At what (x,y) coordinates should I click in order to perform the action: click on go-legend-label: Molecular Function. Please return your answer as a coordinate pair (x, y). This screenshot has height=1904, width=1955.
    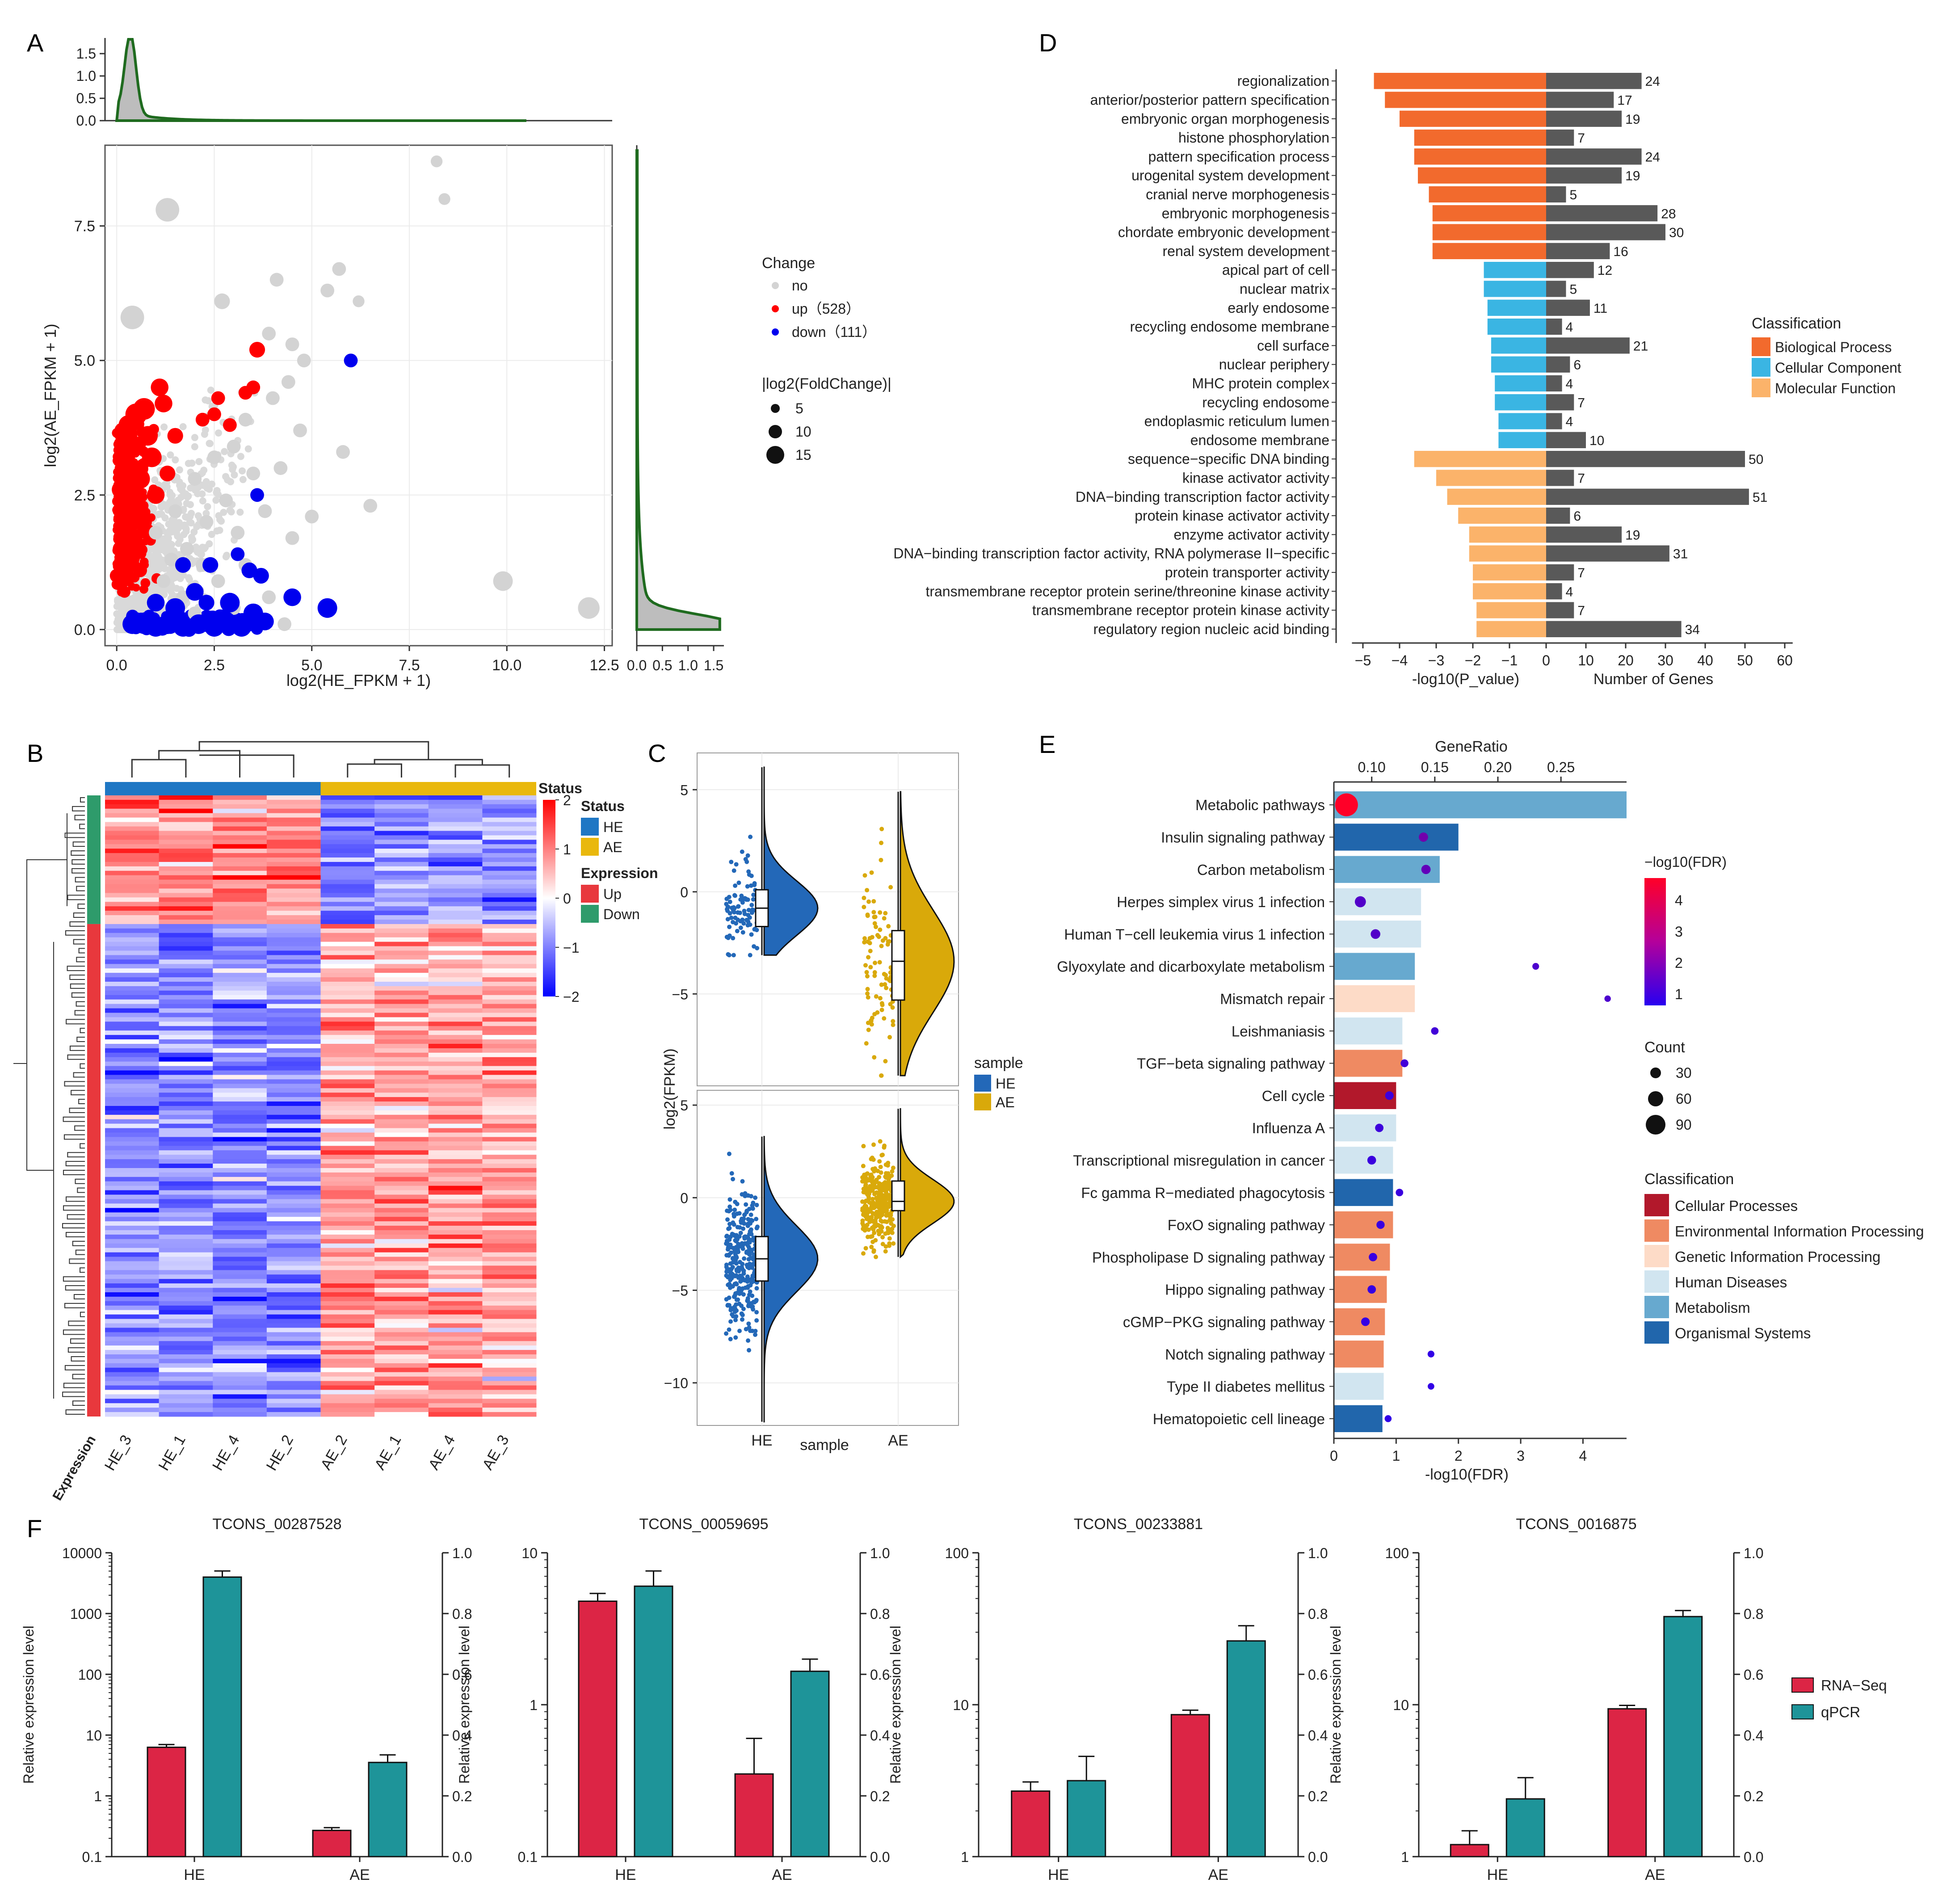
    Looking at the image, I should click on (1835, 388).